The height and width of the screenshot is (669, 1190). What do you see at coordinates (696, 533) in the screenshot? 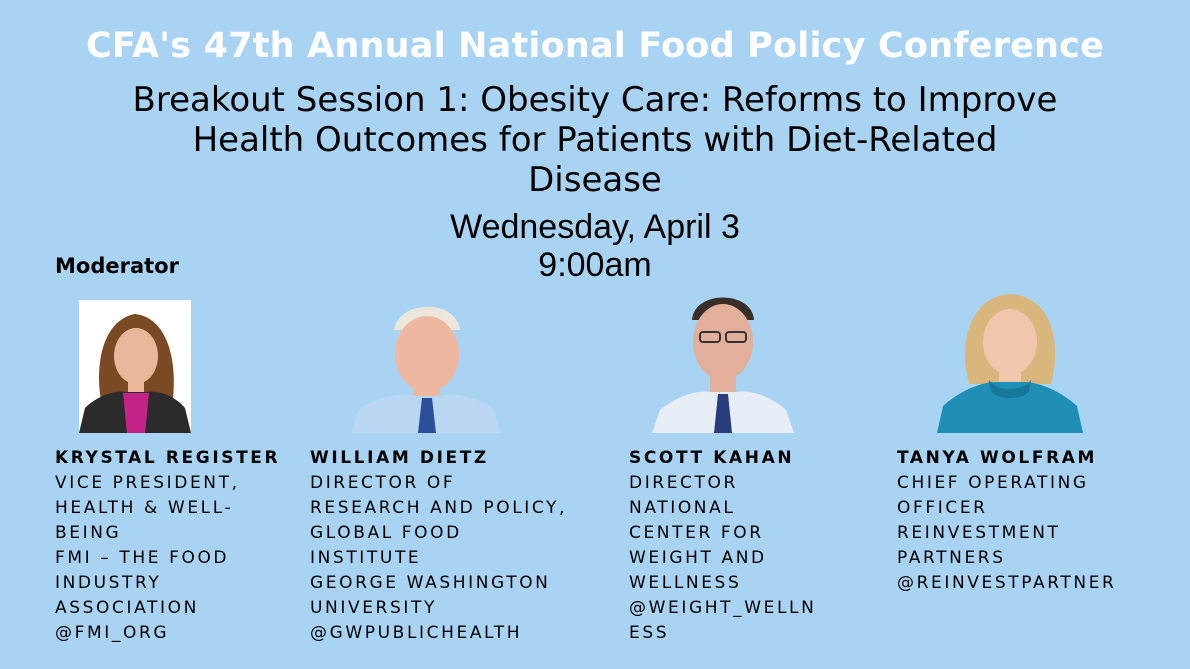
I see `speaker-info-line: CENTER FOR` at bounding box center [696, 533].